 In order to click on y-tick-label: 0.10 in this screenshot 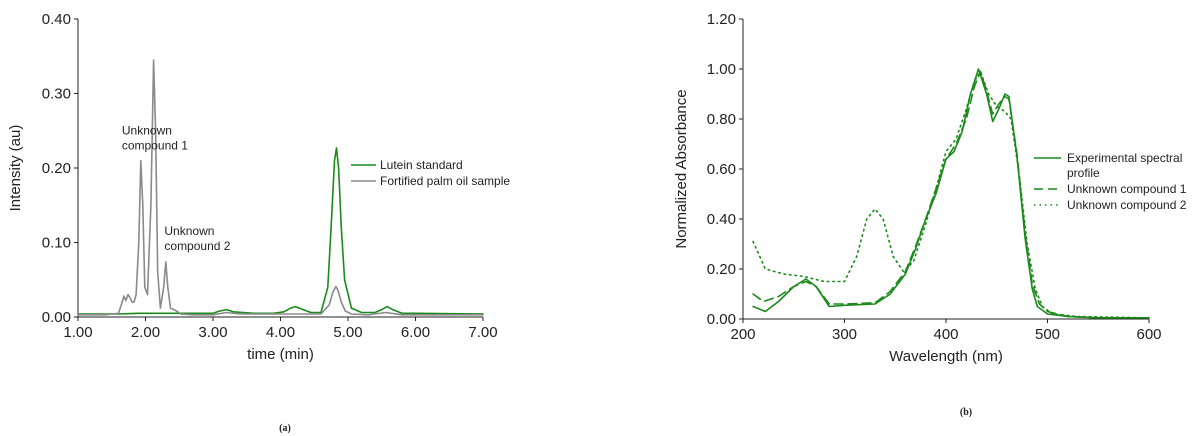, I will do `click(56, 243)`.